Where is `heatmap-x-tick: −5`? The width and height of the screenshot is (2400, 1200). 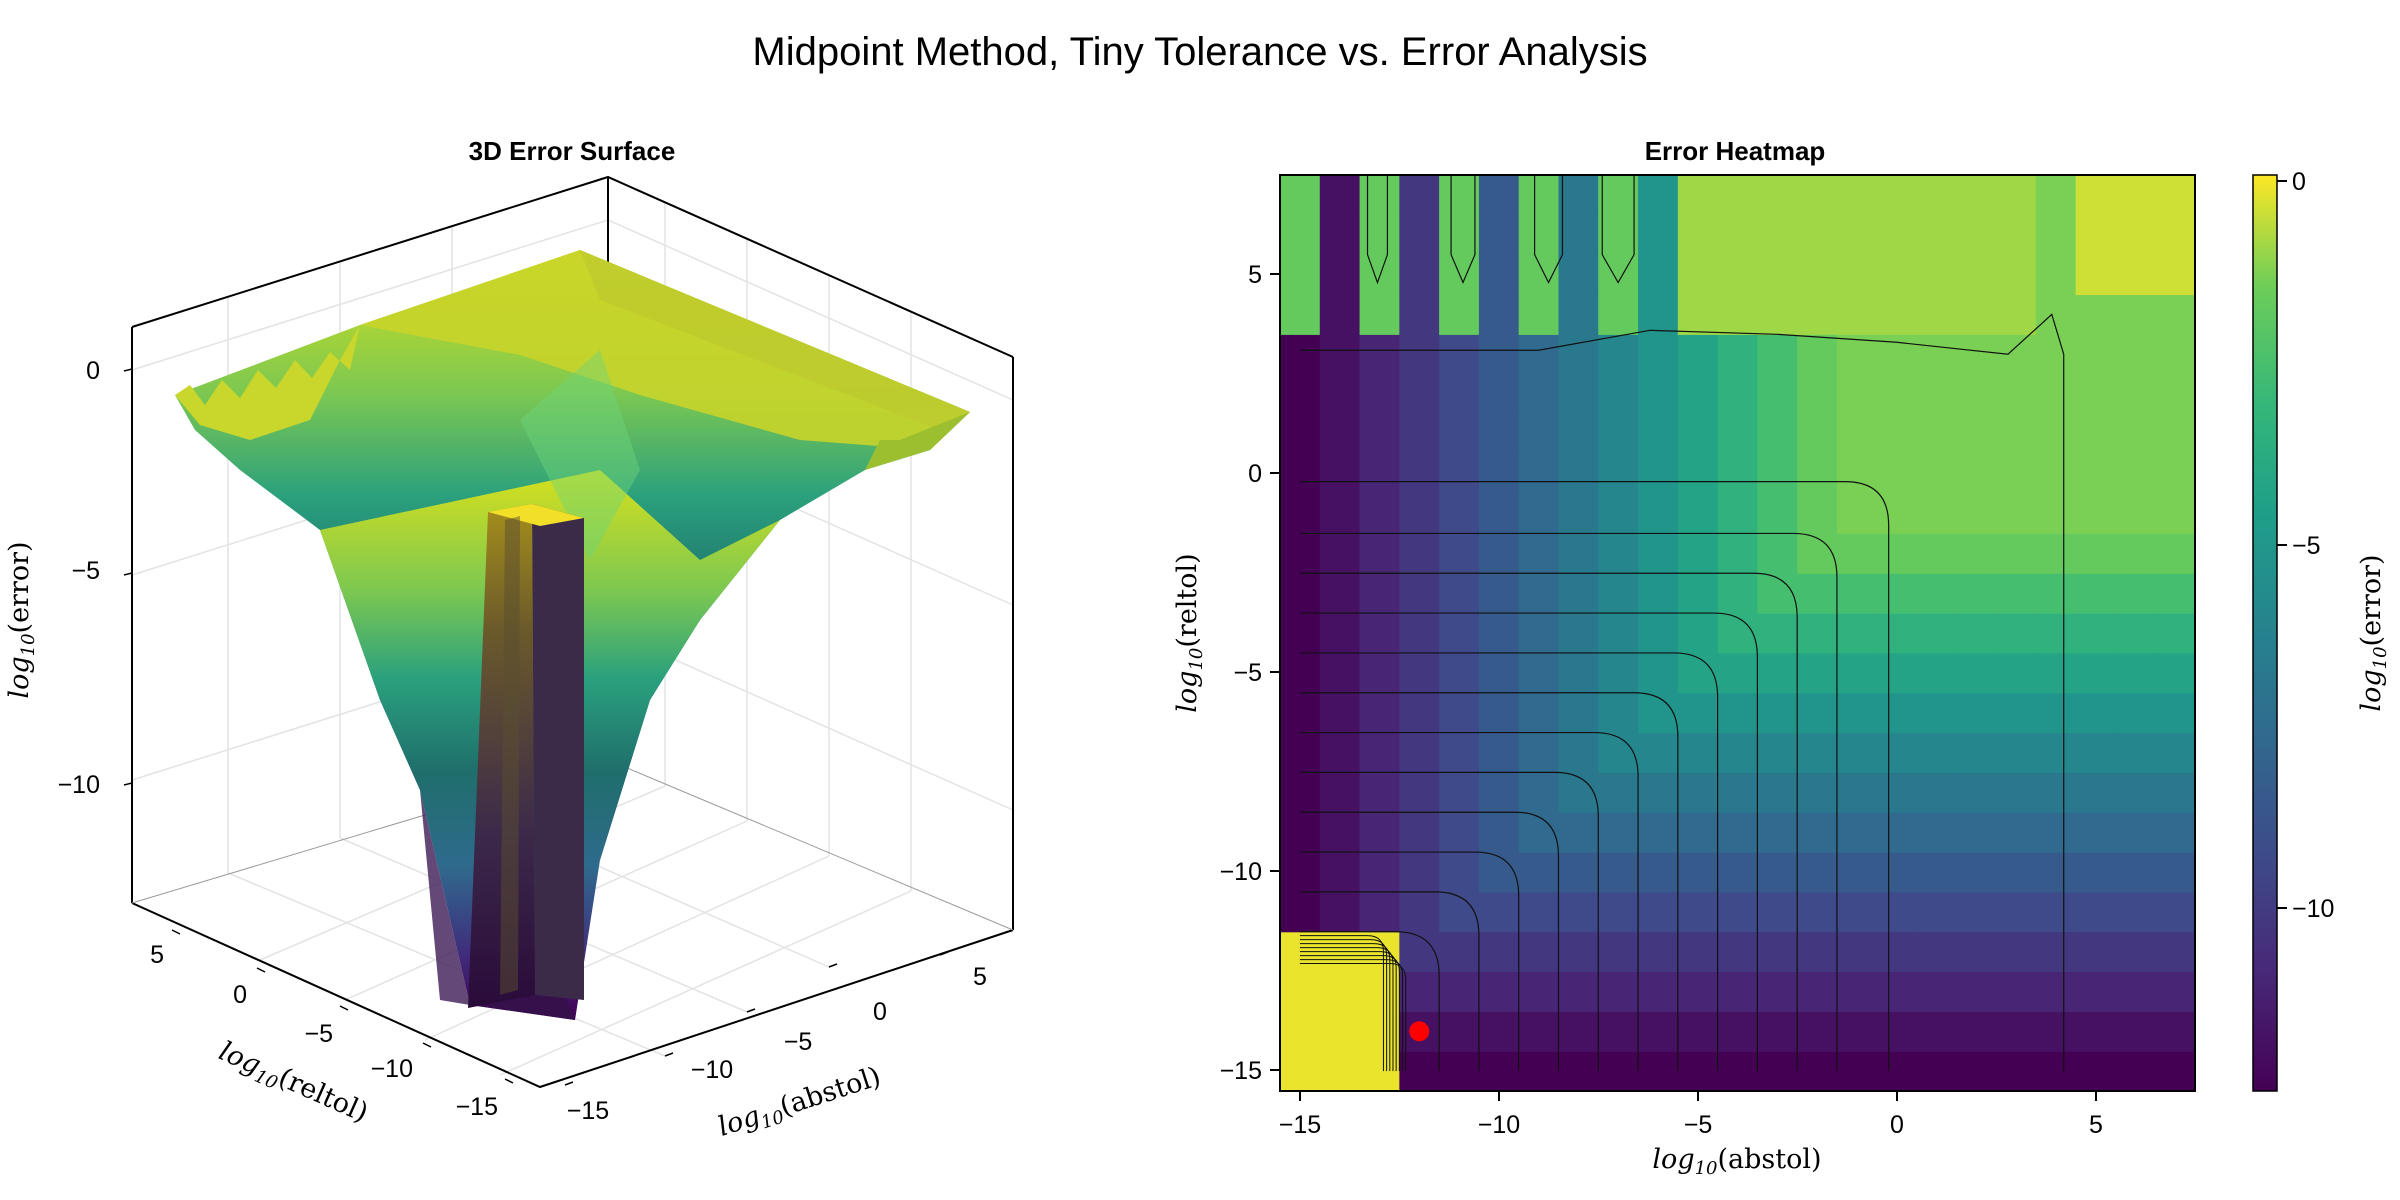
heatmap-x-tick: −5 is located at coordinates (1698, 1125).